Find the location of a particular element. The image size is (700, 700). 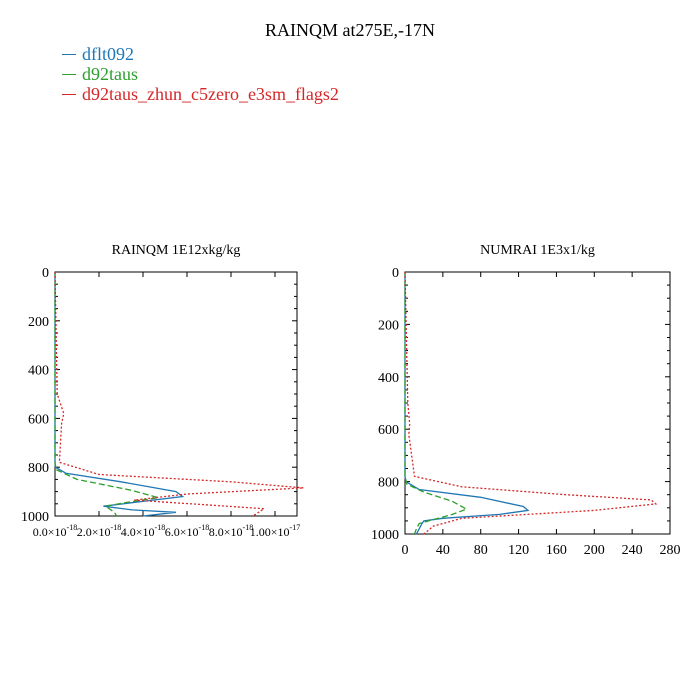

legend-swatch-zhun is located at coordinates (69, 94).